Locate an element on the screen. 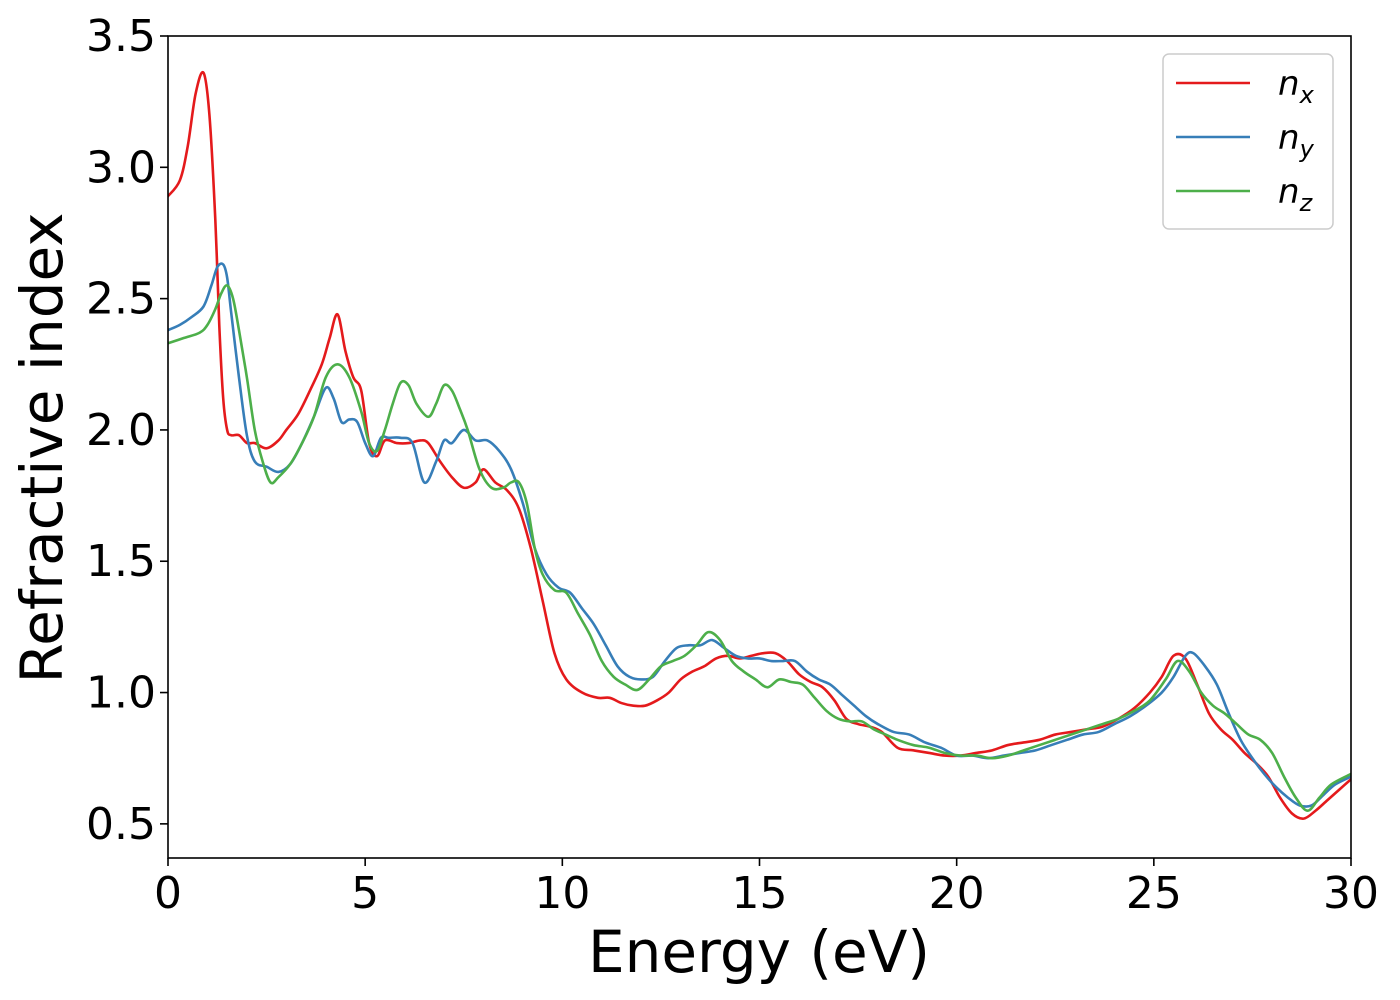 The width and height of the screenshot is (1400, 1000). legend-label-nx: nx is located at coordinates (1296, 86).